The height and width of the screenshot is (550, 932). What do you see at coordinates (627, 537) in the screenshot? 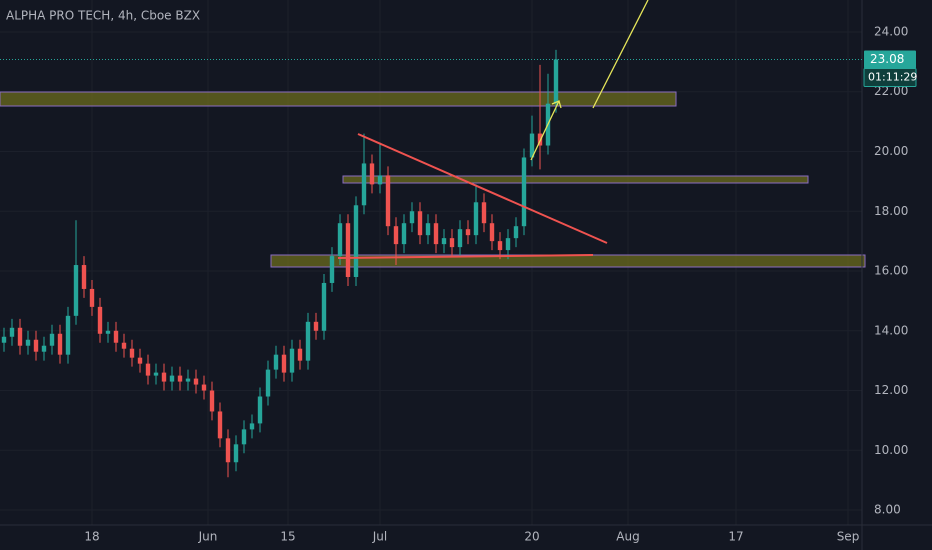
I see `x-tick-label: Aug` at bounding box center [627, 537].